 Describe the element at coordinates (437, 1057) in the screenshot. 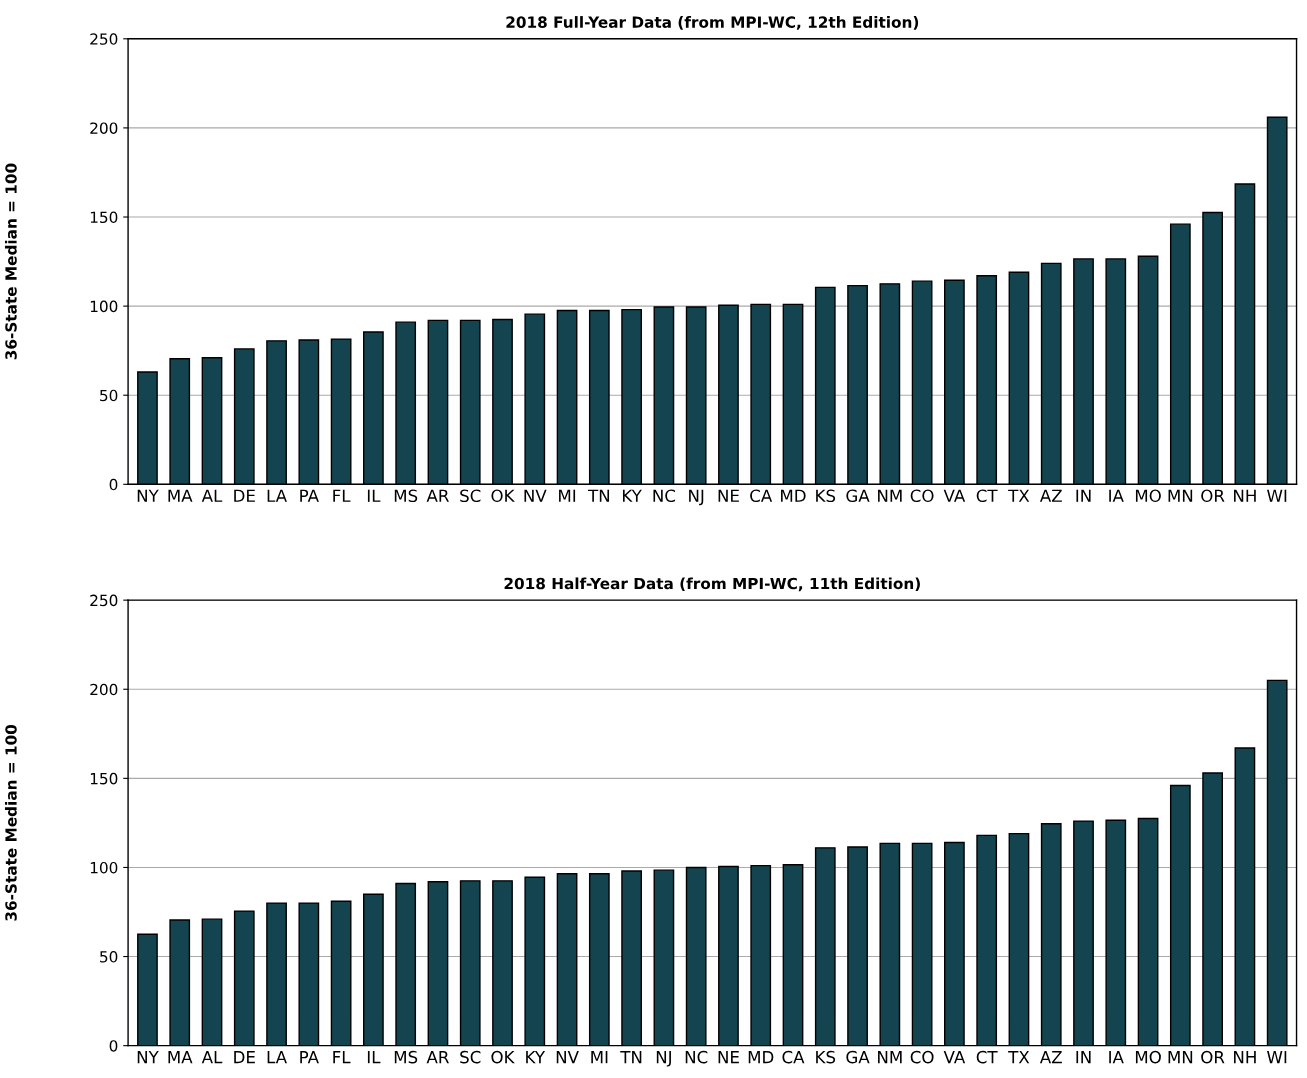

I see `x-tick-label: AR` at that location.